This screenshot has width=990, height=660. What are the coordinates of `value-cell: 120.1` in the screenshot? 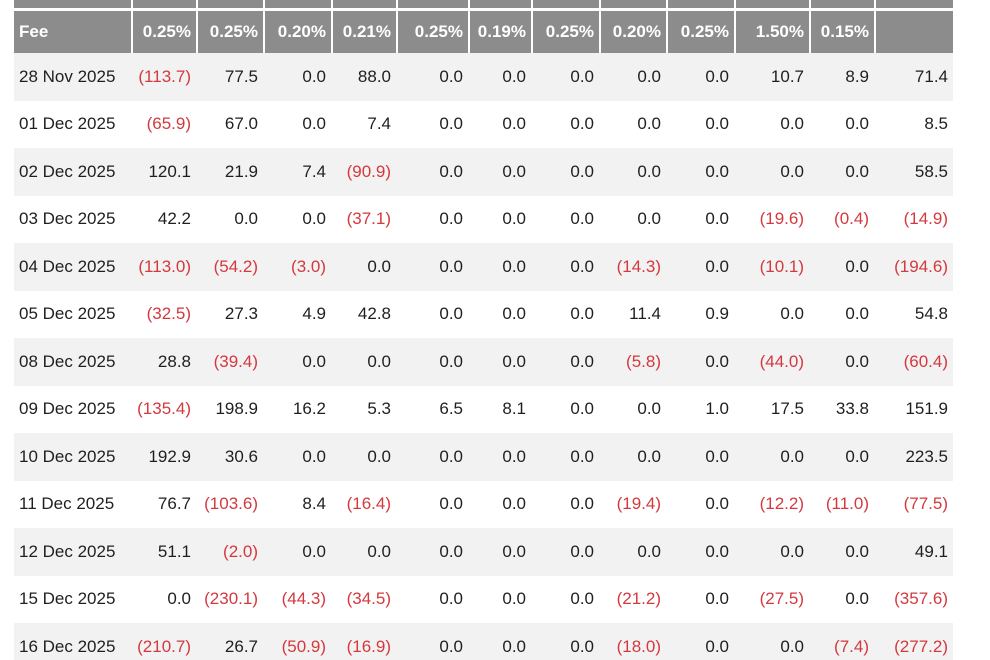 It's located at (169, 171).